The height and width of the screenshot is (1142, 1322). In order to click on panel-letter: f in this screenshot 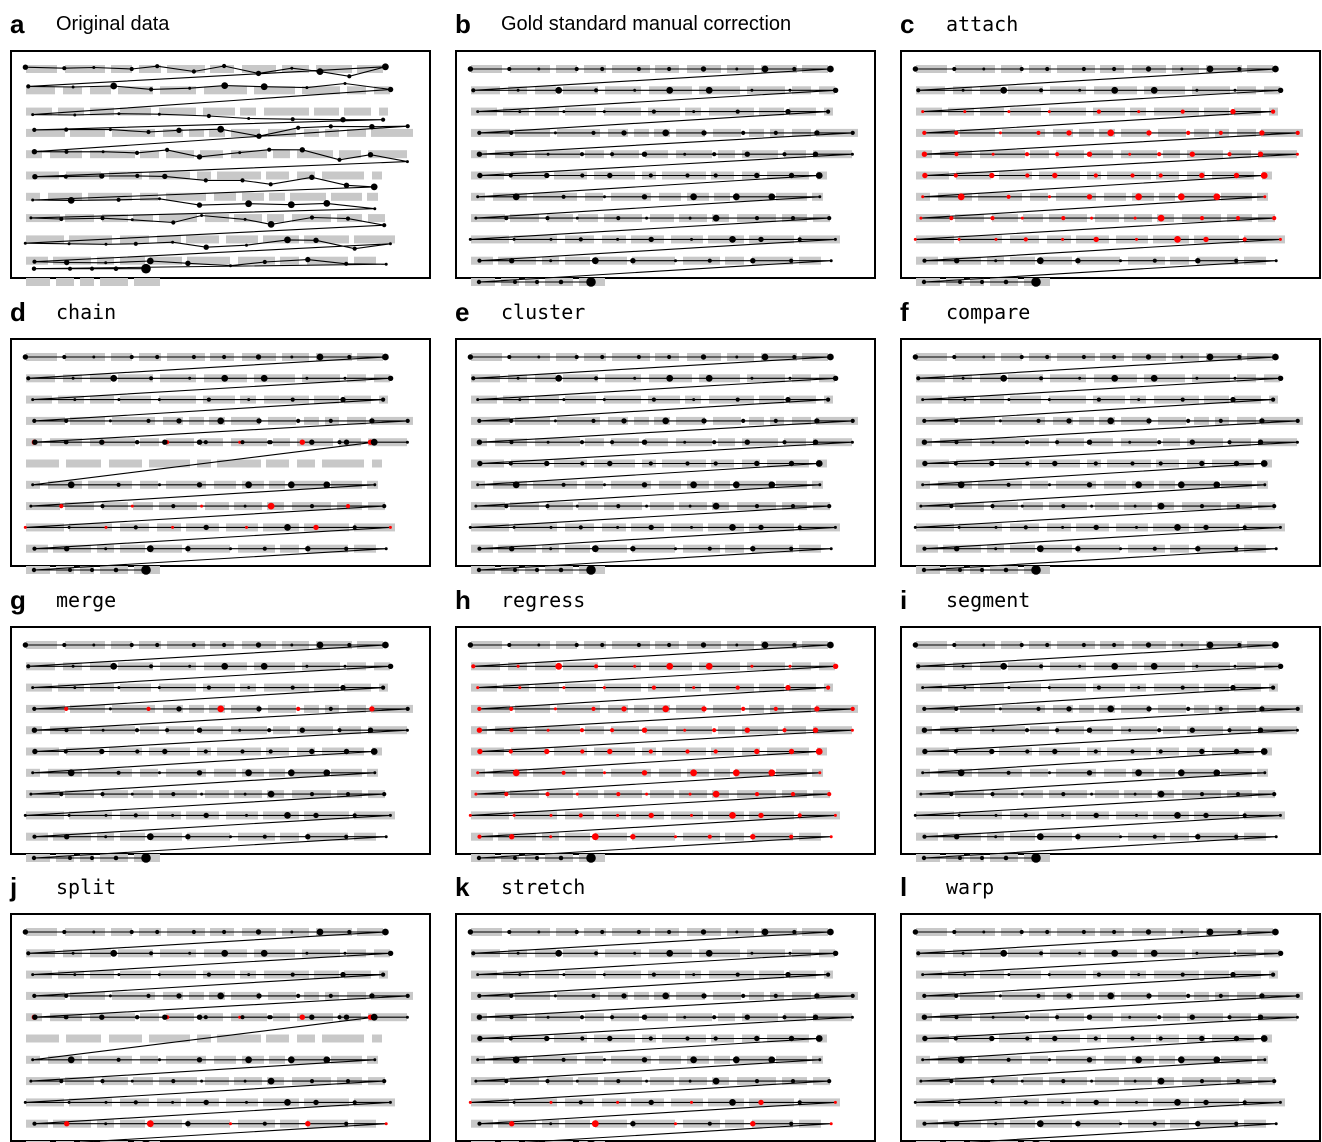, I will do `click(904, 312)`.